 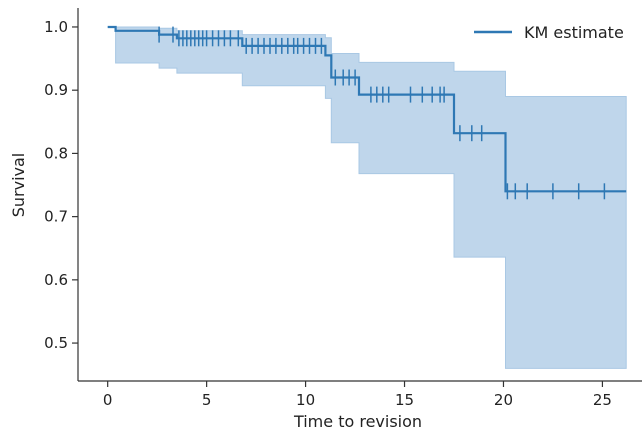 I want to click on y-tick-label: 0.6, so click(x=56, y=280).